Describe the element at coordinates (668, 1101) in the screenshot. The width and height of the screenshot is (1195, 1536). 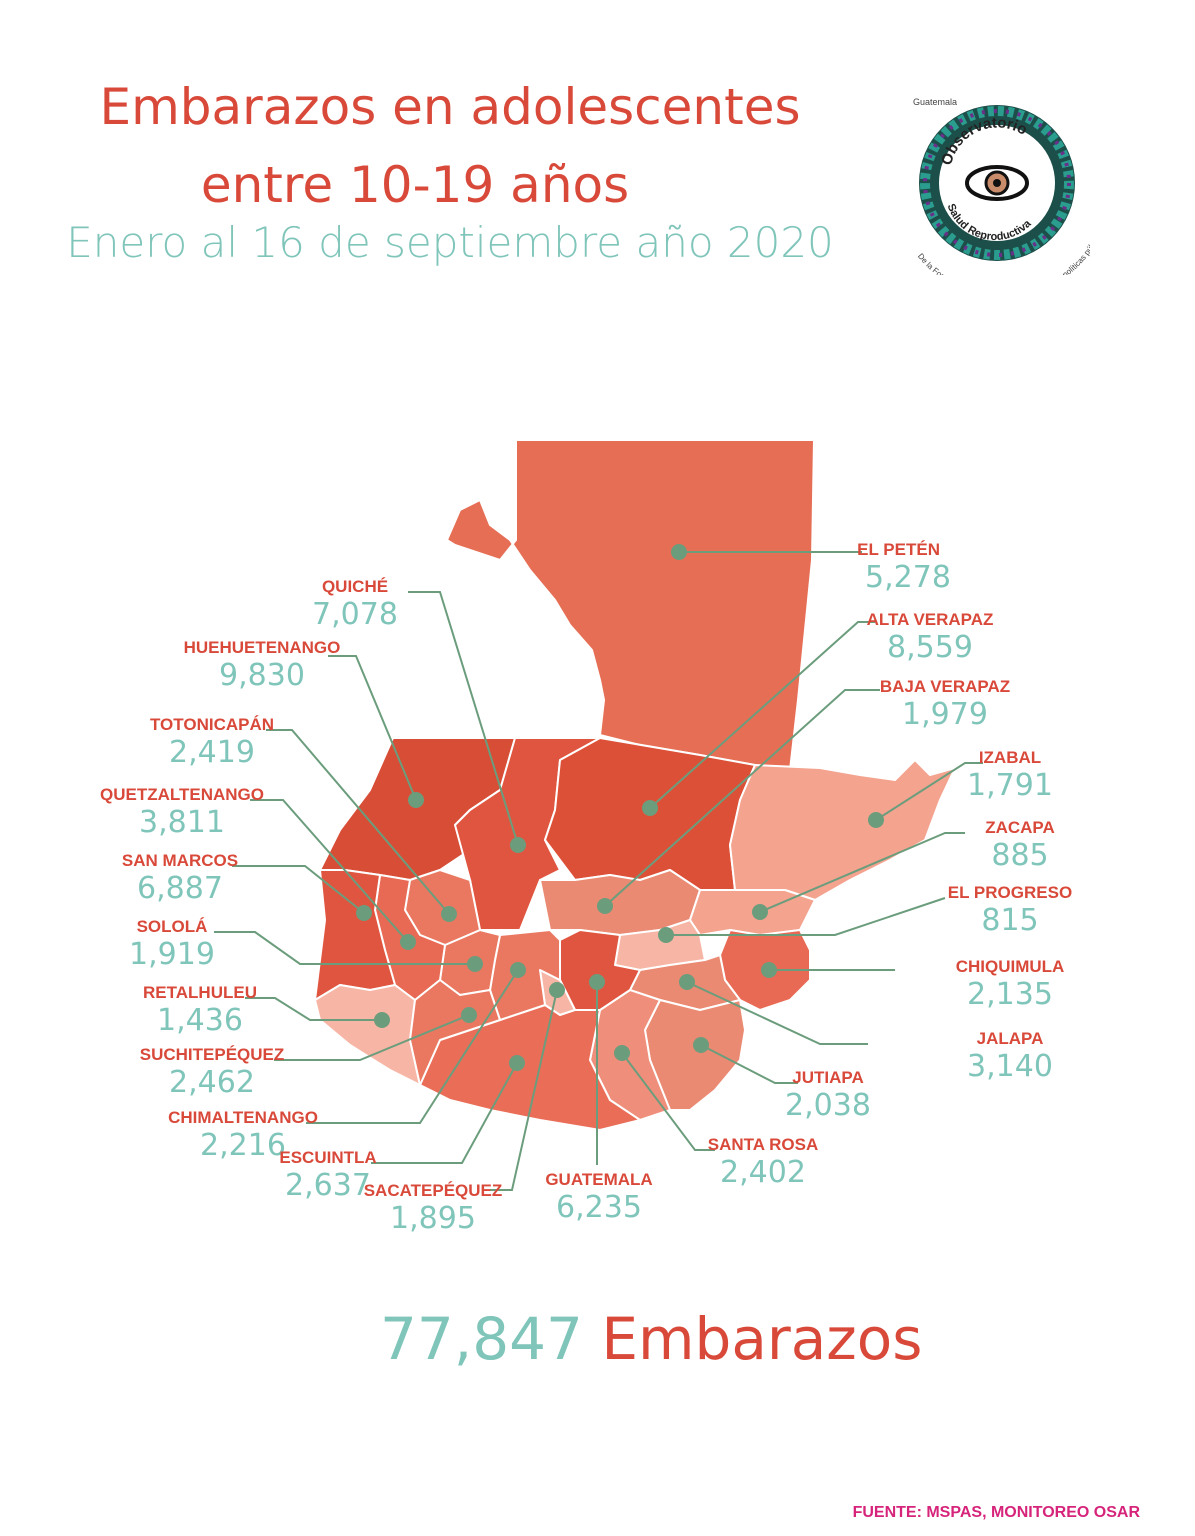
I see `leader-line-santa-rosa` at that location.